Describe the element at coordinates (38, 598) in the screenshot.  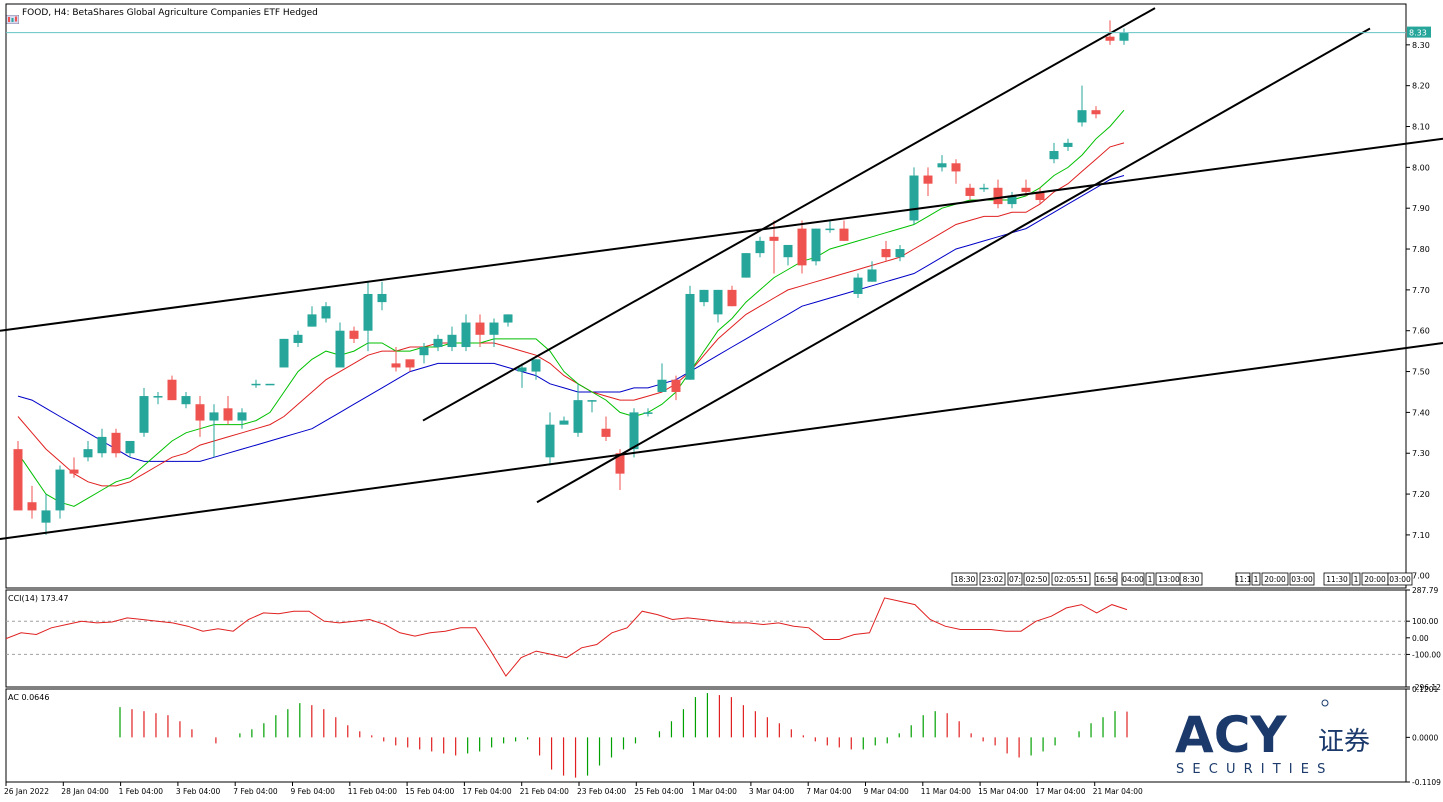
I see `cci-label: CCI(14) 173.47` at that location.